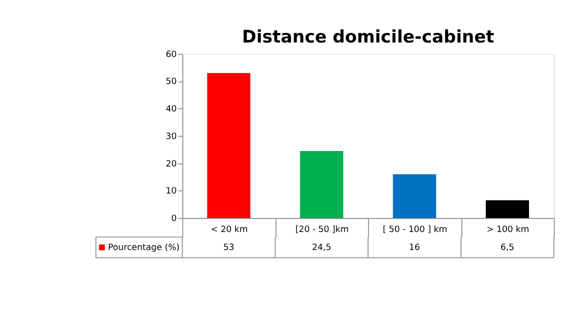 The height and width of the screenshot is (334, 572). Describe the element at coordinates (228, 247) in the screenshot. I see `data-label: 53` at that location.